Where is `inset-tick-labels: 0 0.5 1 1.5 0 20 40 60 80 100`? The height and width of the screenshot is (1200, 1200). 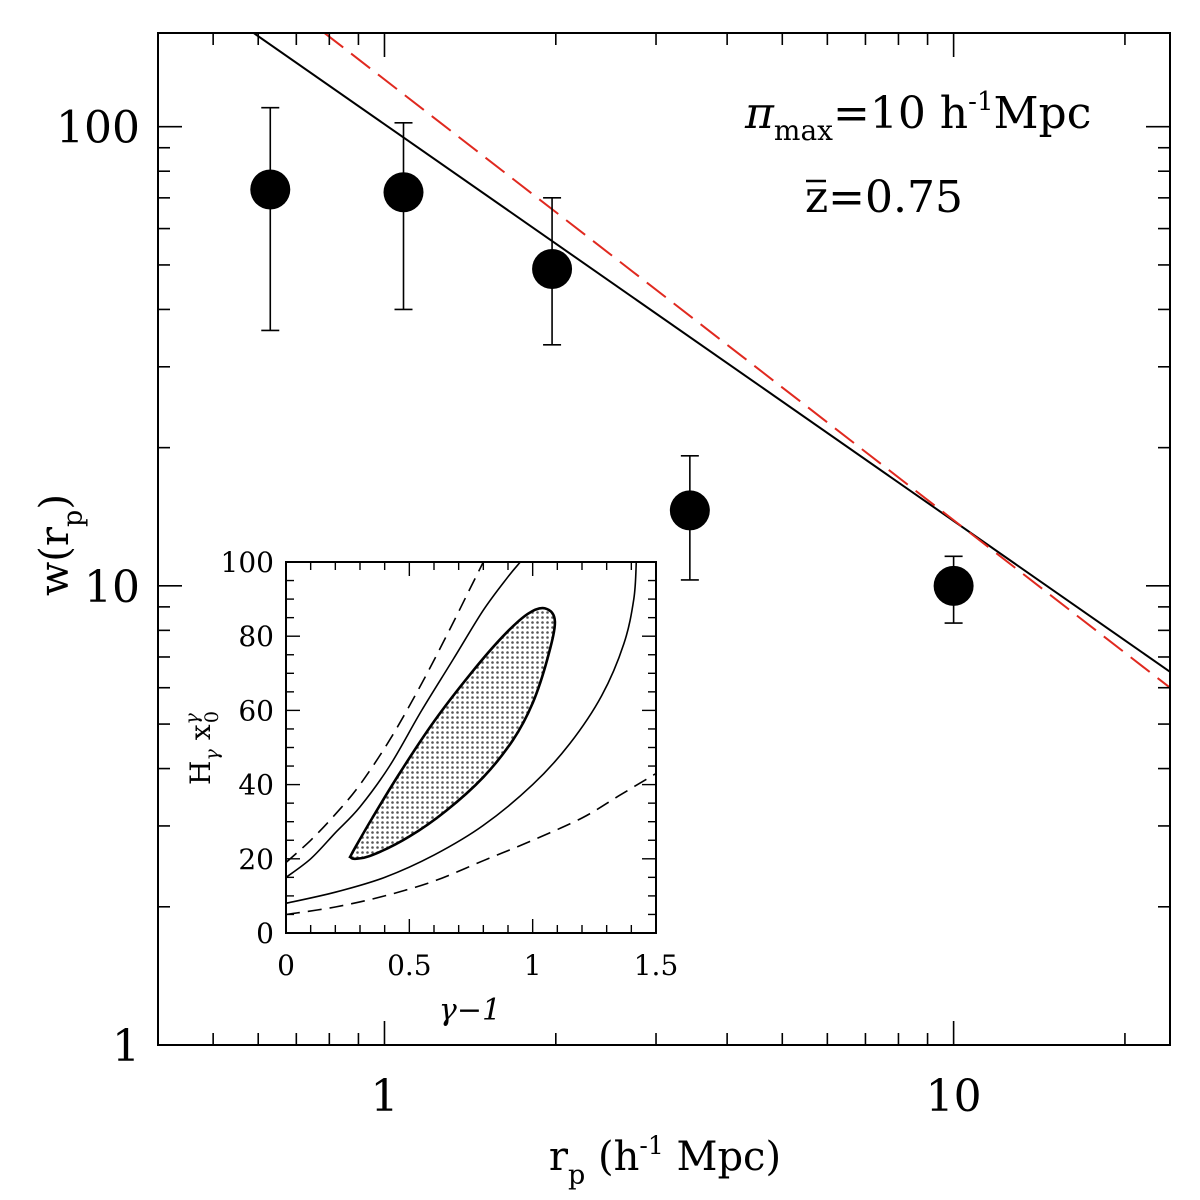 inset-tick-labels: 0 0.5 1 1.5 0 20 40 60 80 100 is located at coordinates (450, 764).